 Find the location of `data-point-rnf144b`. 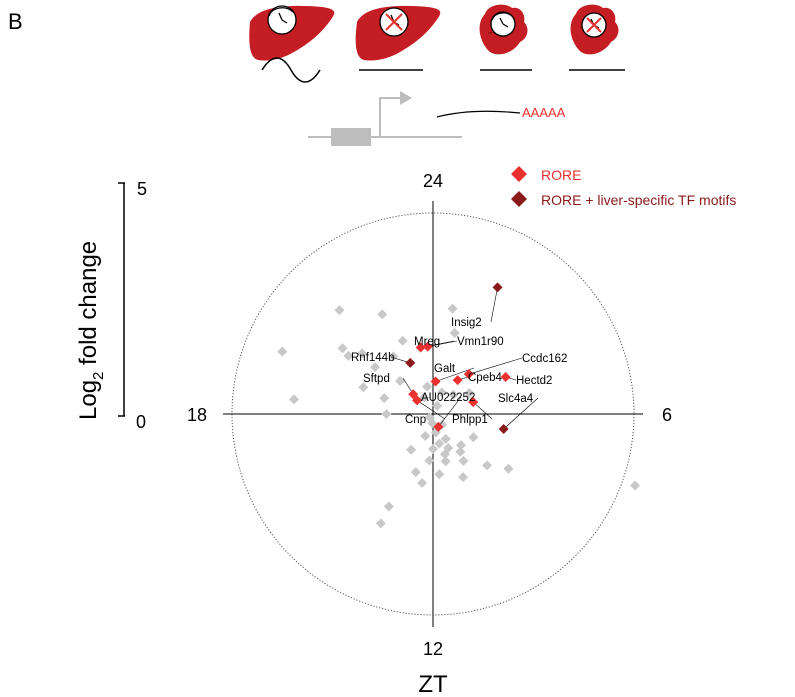

data-point-rnf144b is located at coordinates (410, 362).